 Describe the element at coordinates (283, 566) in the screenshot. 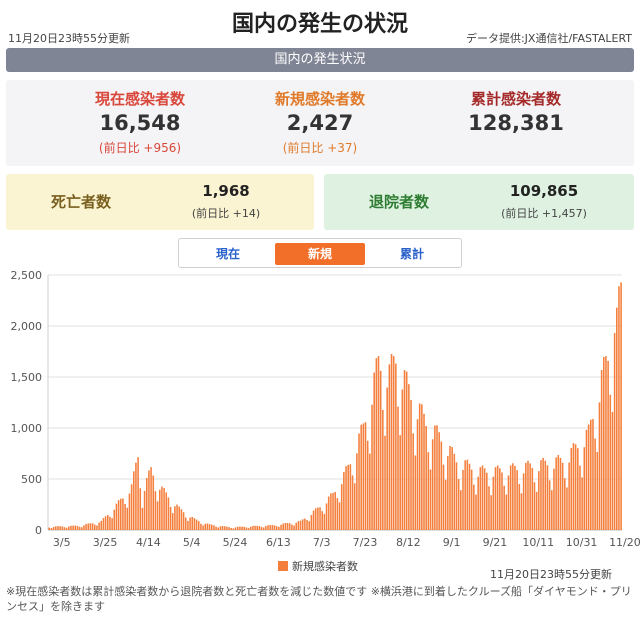

I see `legend-swatch` at that location.